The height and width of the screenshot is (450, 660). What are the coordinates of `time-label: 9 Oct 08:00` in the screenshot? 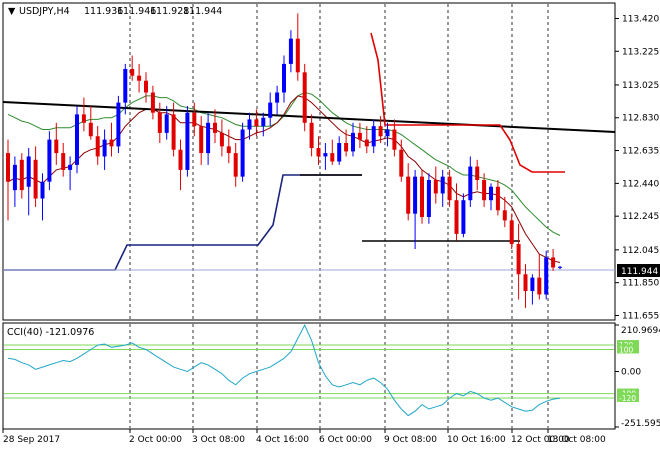 It's located at (410, 440).